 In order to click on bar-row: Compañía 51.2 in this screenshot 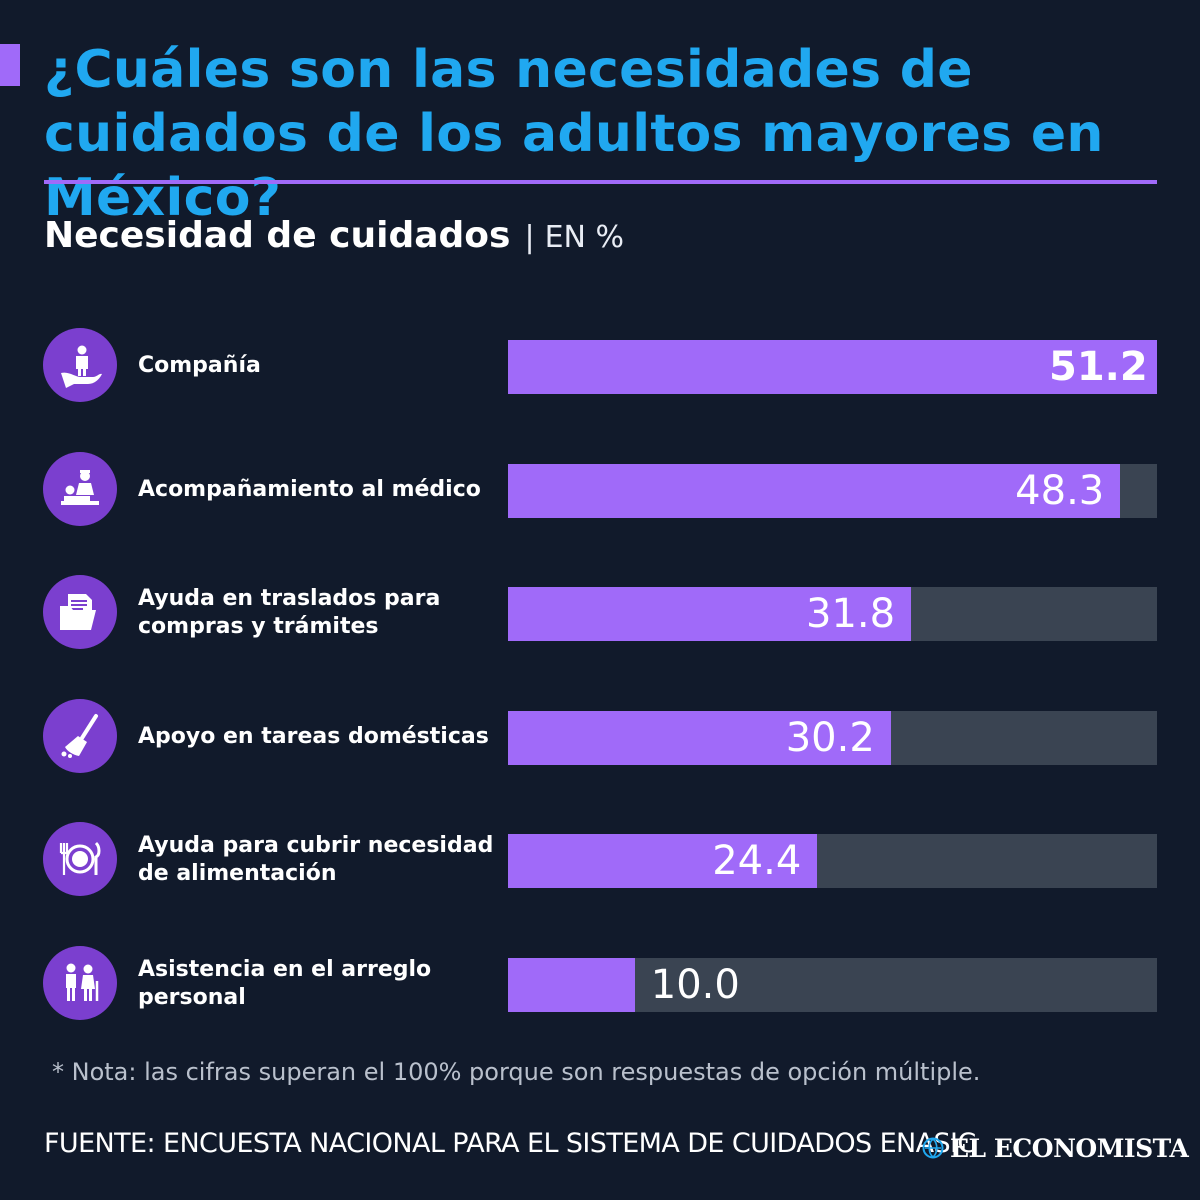, I will do `click(600, 366)`.